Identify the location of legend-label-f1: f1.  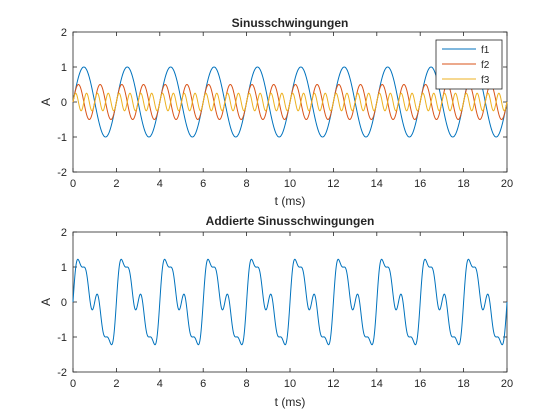
(485, 50).